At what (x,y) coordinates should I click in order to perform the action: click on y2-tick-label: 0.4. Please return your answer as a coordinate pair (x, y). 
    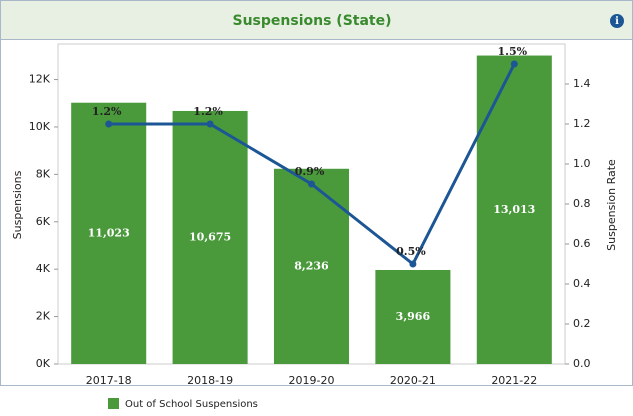
    Looking at the image, I should click on (582, 283).